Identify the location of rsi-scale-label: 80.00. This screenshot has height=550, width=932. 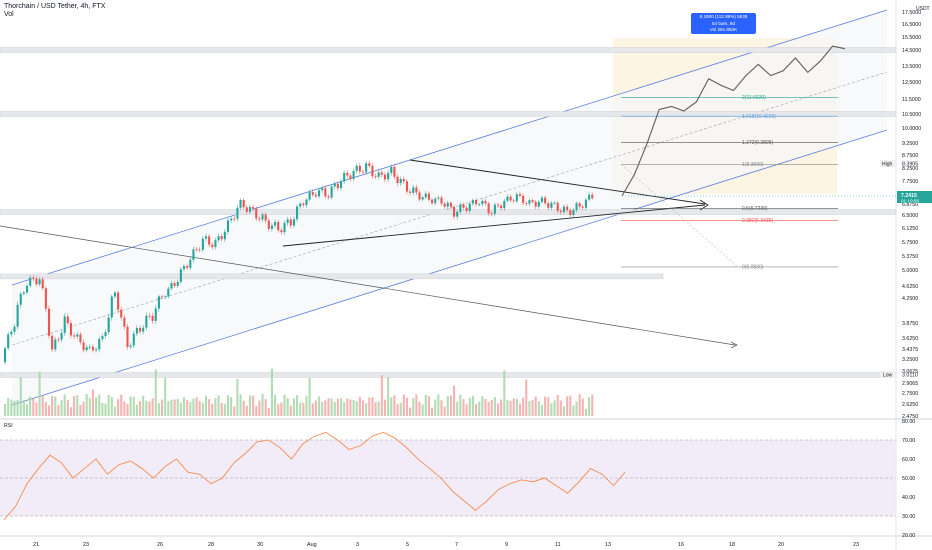
(908, 422).